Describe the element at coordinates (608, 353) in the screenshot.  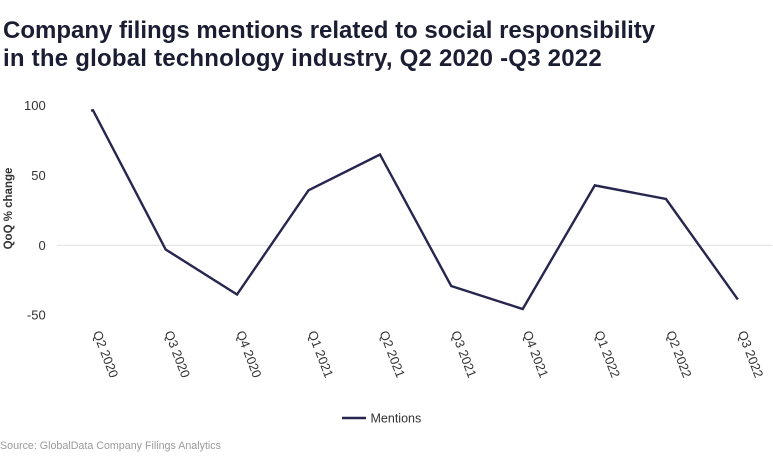
I see `svg-text: Q1 2022` at that location.